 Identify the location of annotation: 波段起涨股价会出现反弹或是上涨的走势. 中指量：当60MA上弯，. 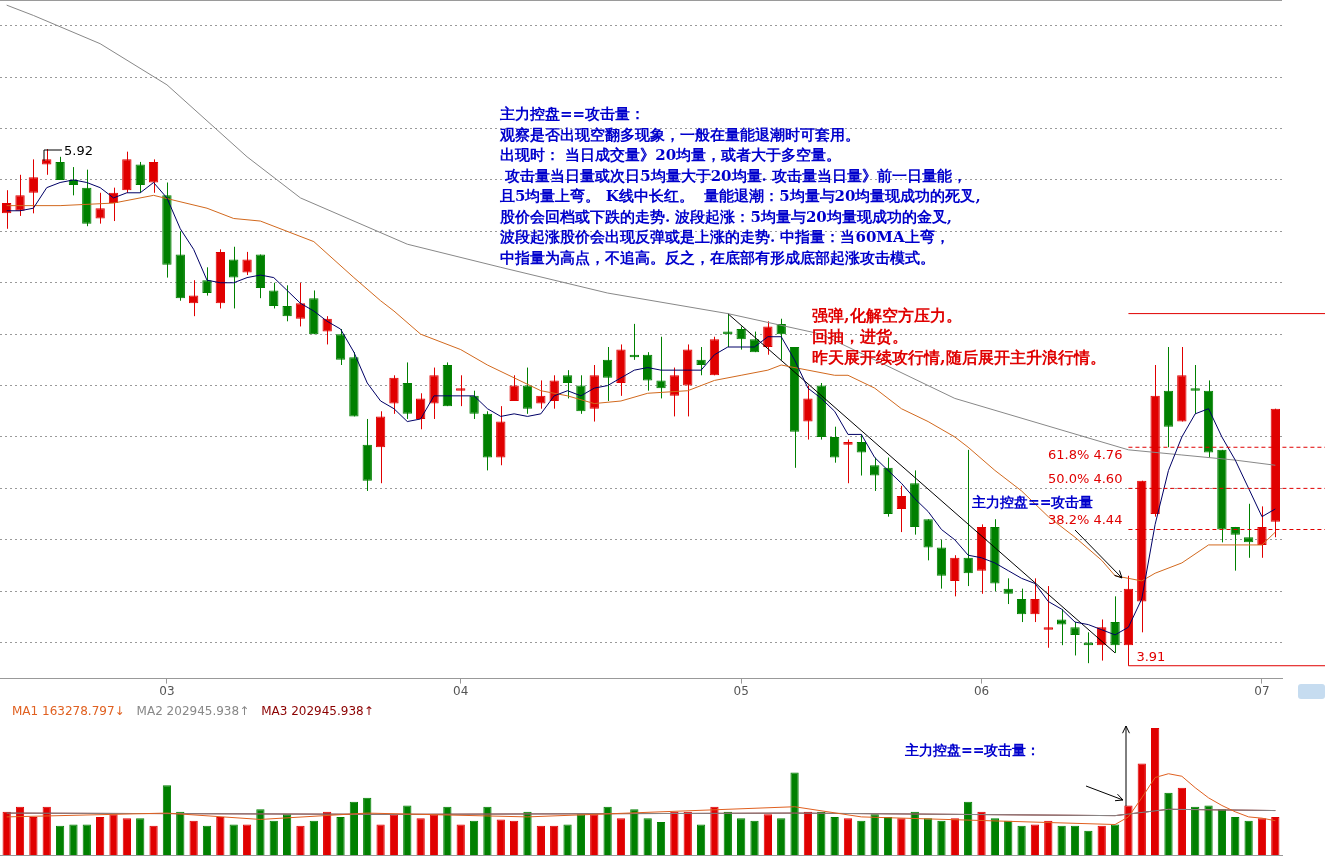
(725, 237).